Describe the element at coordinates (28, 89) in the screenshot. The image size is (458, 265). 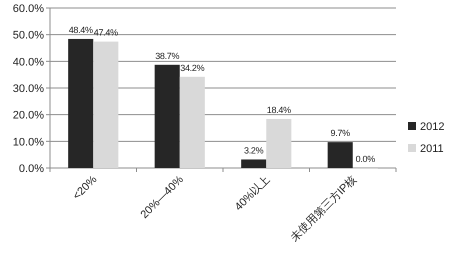
I see `y-tick-label: 30.0%` at that location.